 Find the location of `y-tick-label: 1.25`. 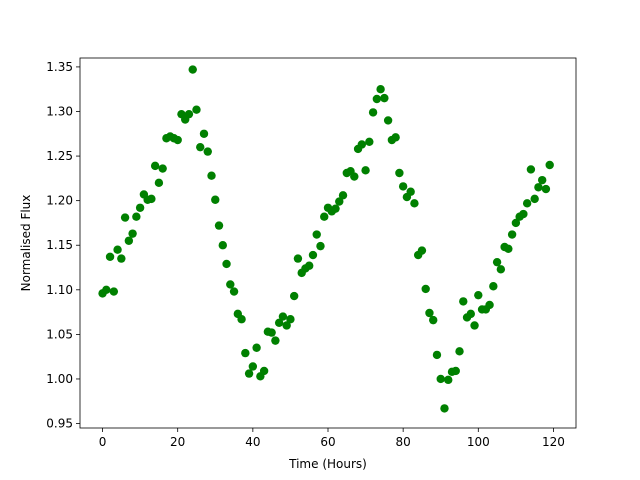

y-tick-label: 1.25 is located at coordinates (59, 156).